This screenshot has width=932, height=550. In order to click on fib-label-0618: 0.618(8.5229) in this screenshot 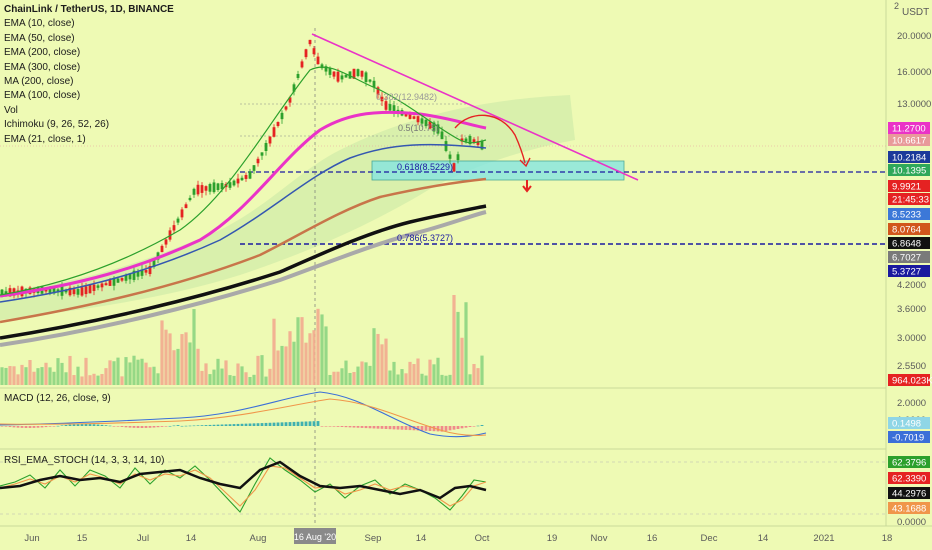, I will do `click(425, 167)`.